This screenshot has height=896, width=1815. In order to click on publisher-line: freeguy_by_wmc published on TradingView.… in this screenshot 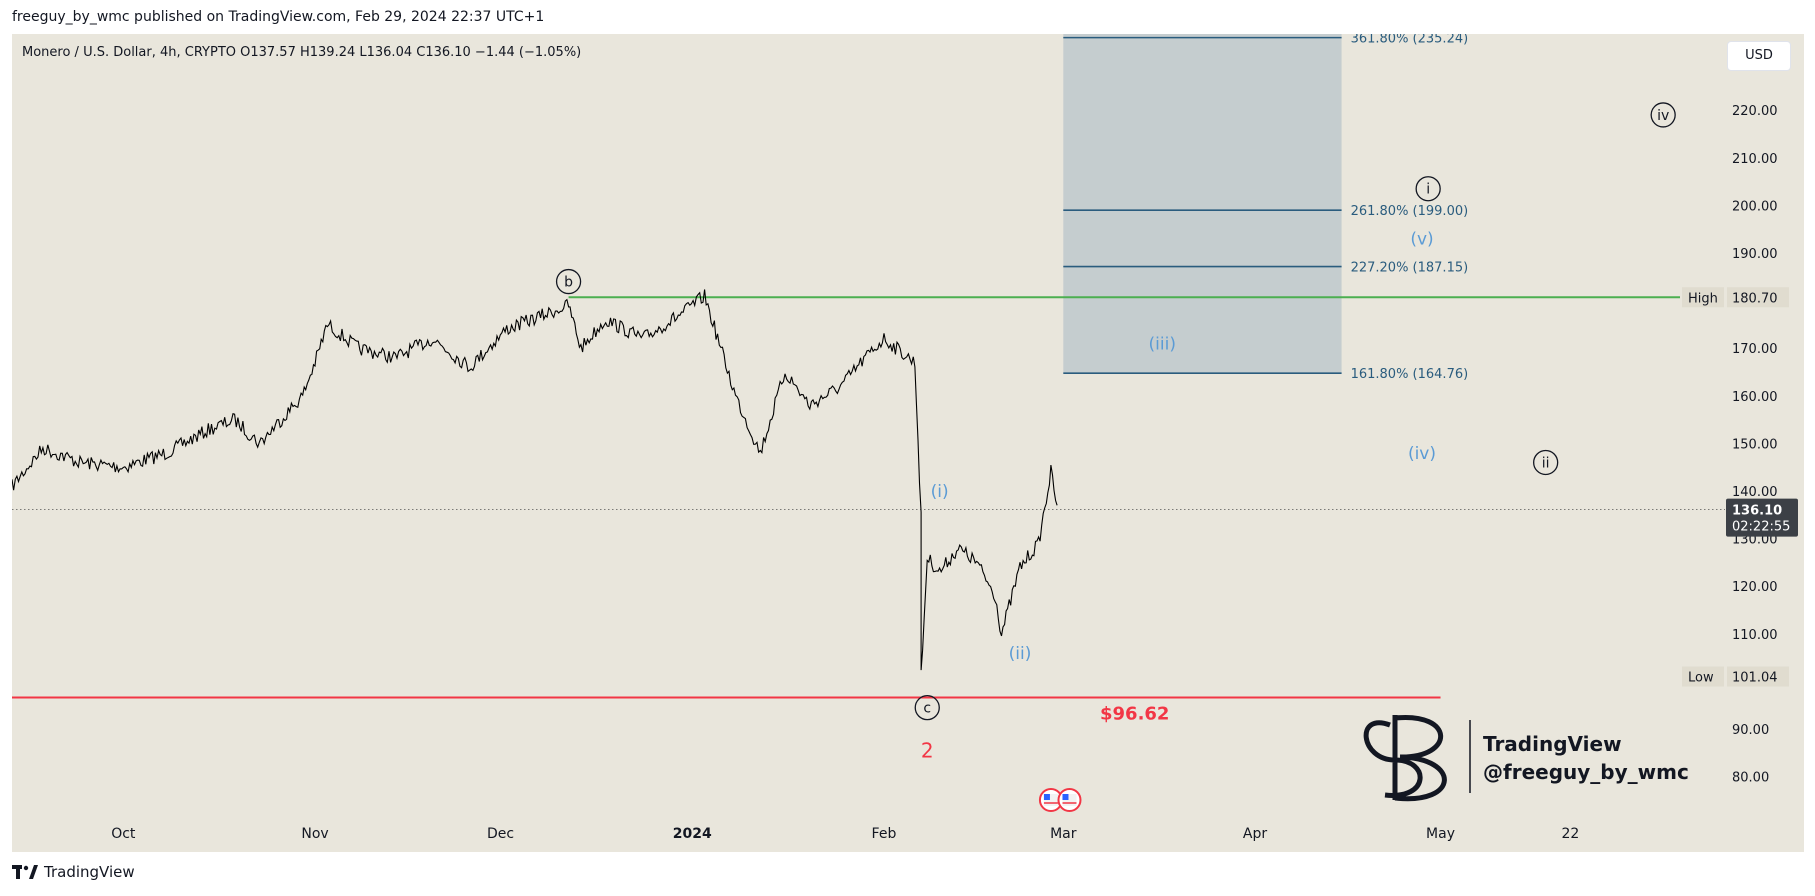, I will do `click(278, 17)`.